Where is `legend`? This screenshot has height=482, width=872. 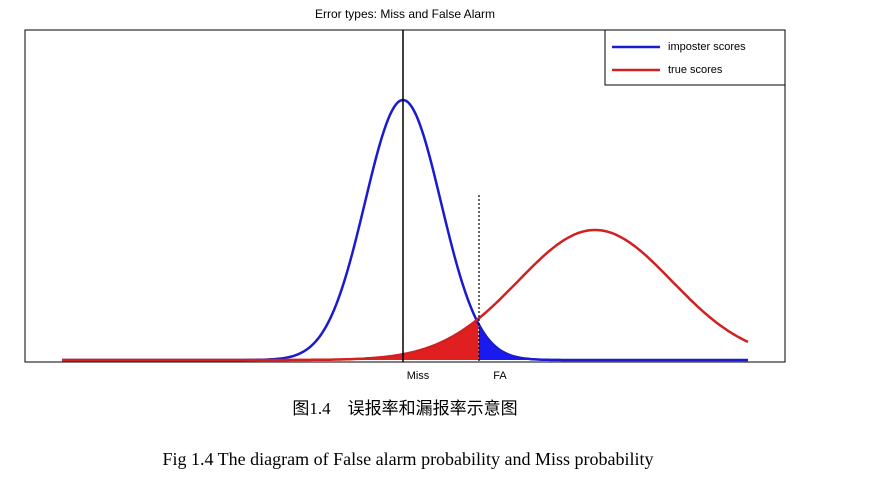 legend is located at coordinates (695, 57).